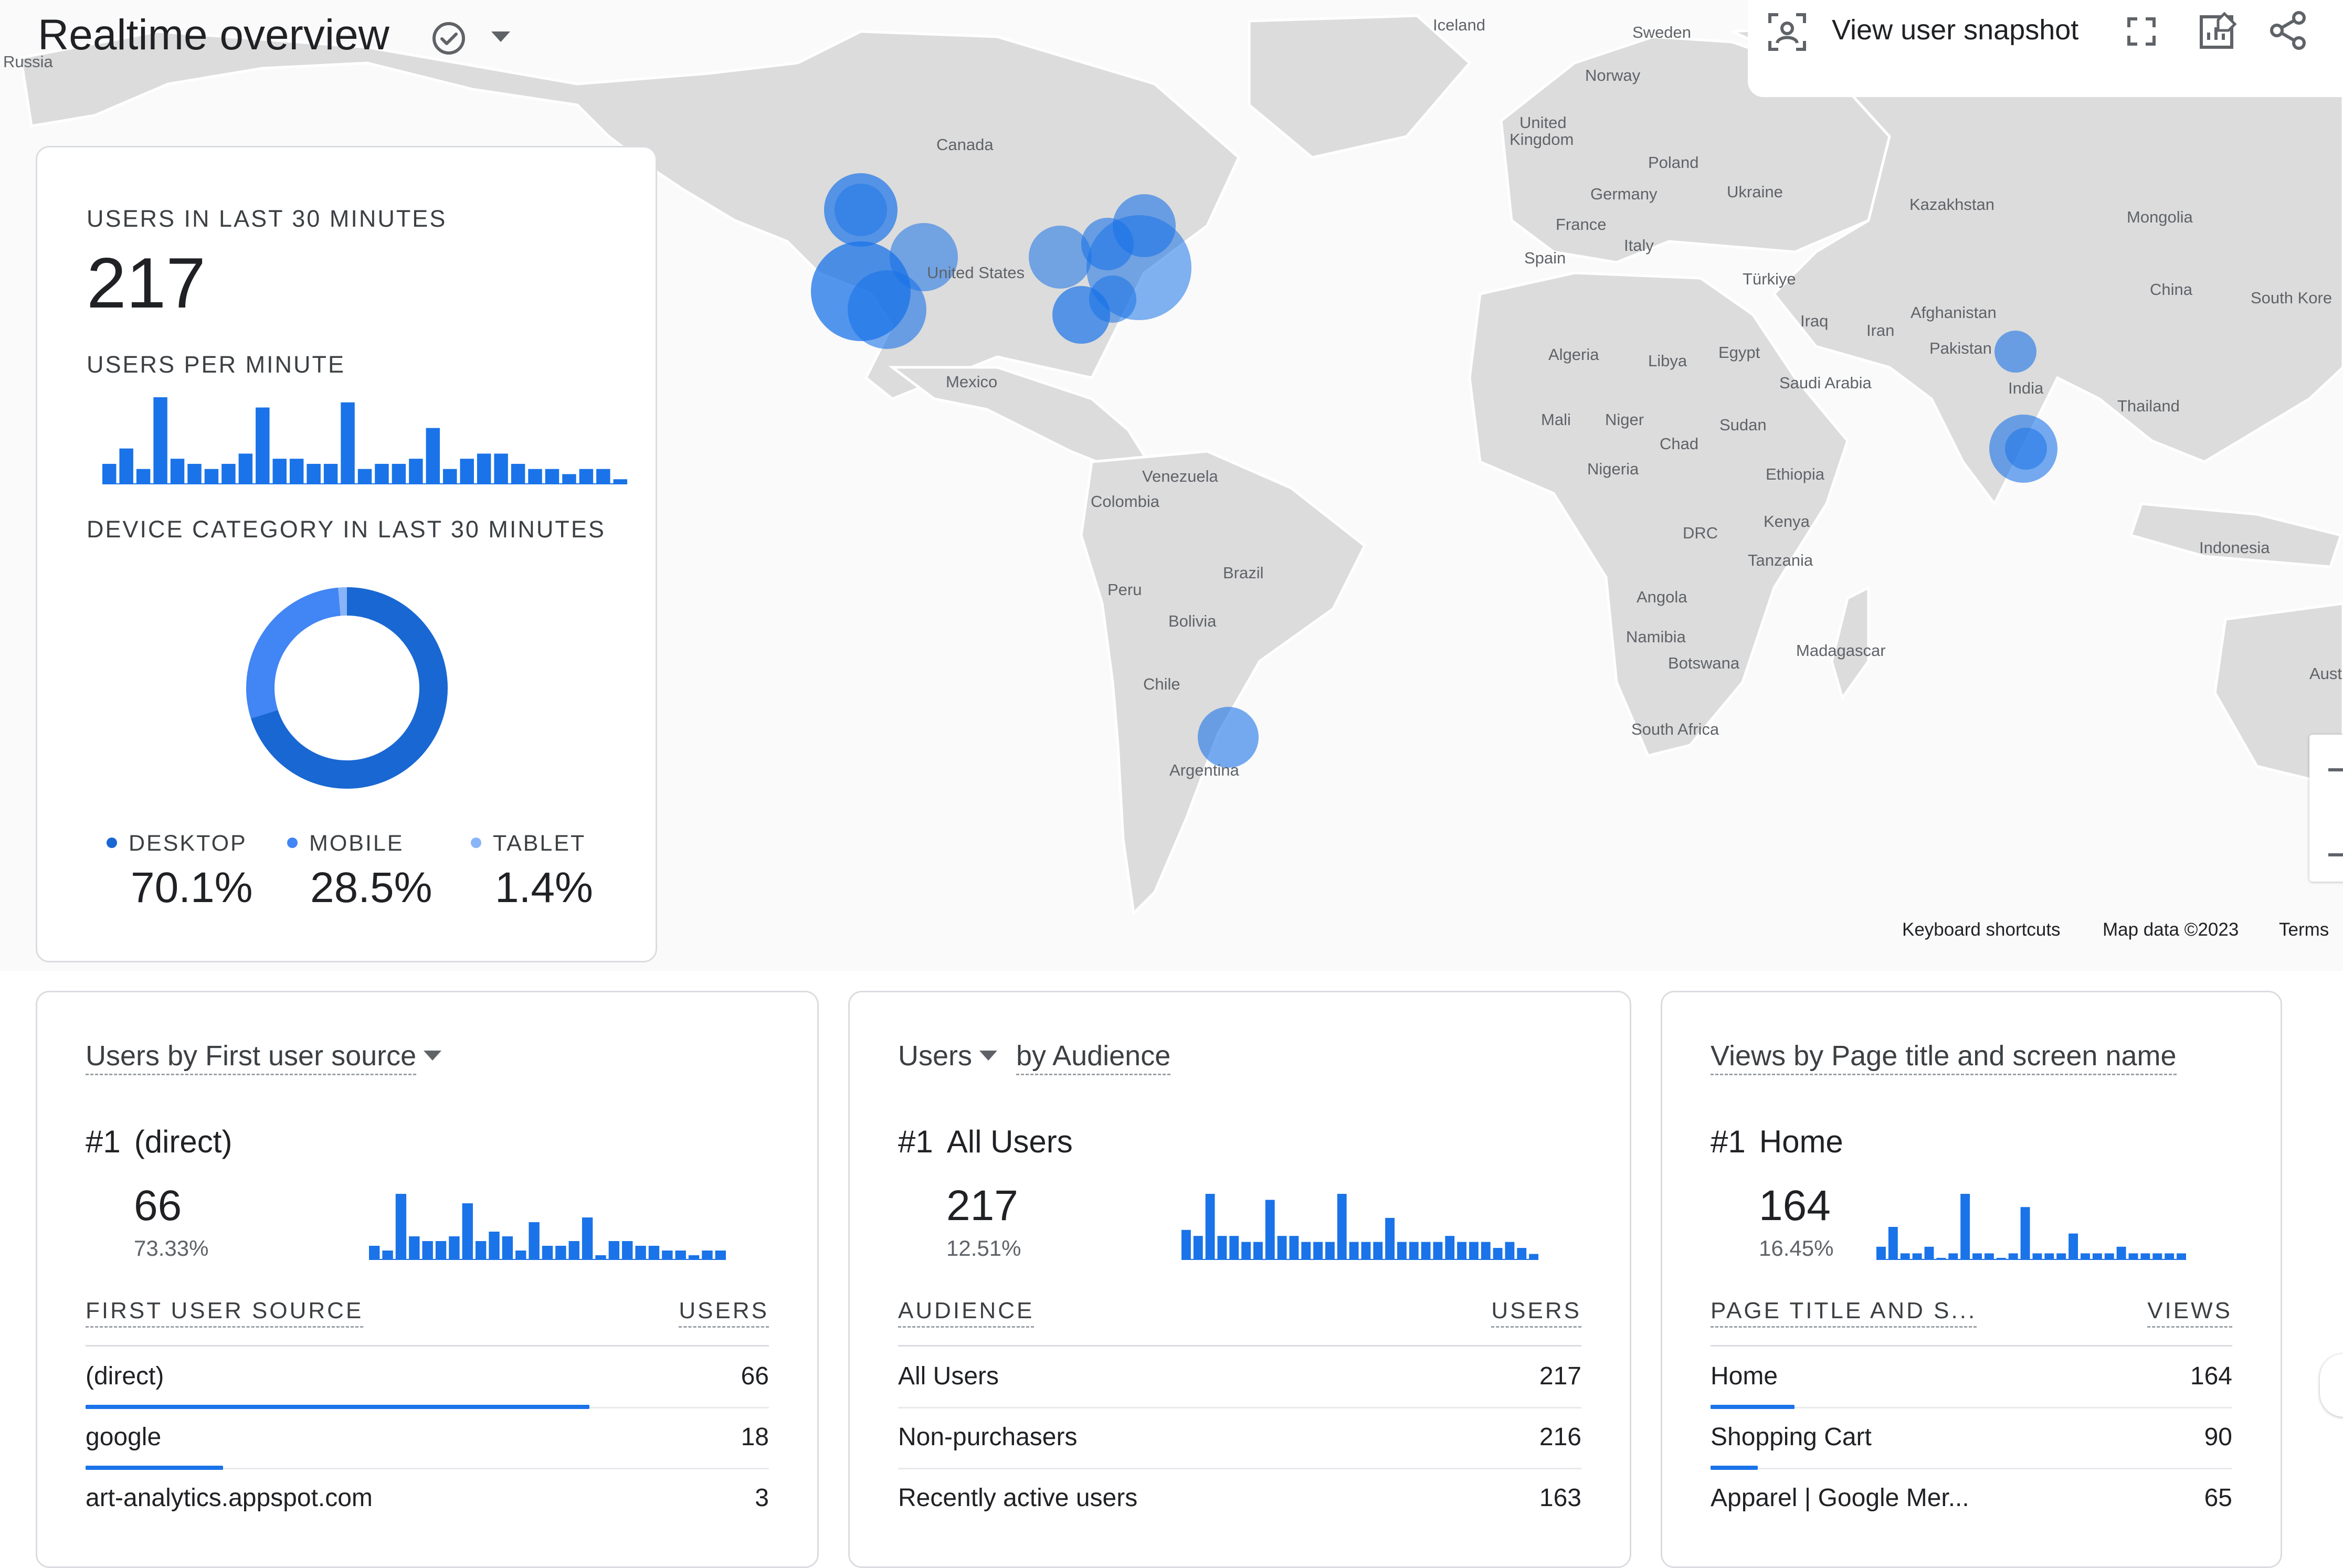 Image resolution: width=2343 pixels, height=1568 pixels. What do you see at coordinates (350, 688) in the screenshot?
I see `donut-slice-desktop` at bounding box center [350, 688].